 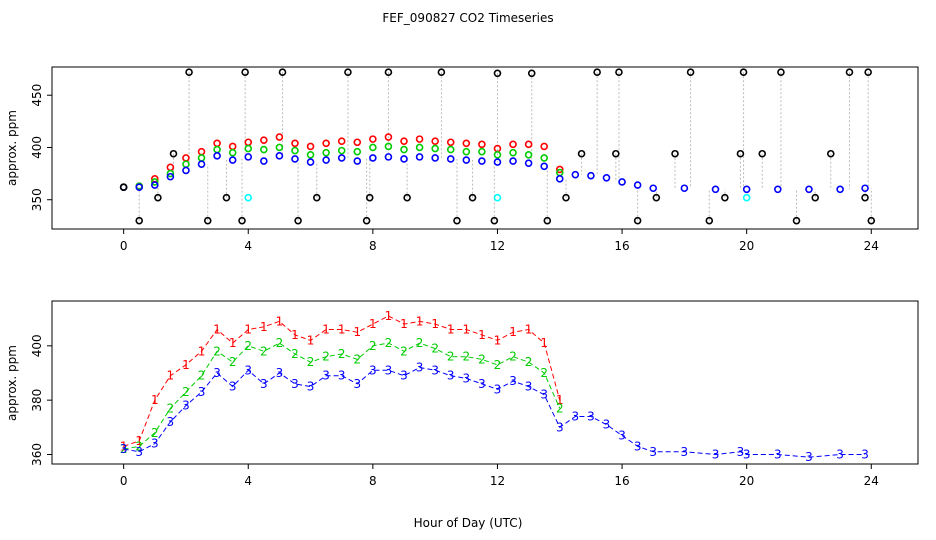 What do you see at coordinates (37, 454) in the screenshot?
I see `y-tick-label: 360` at bounding box center [37, 454].